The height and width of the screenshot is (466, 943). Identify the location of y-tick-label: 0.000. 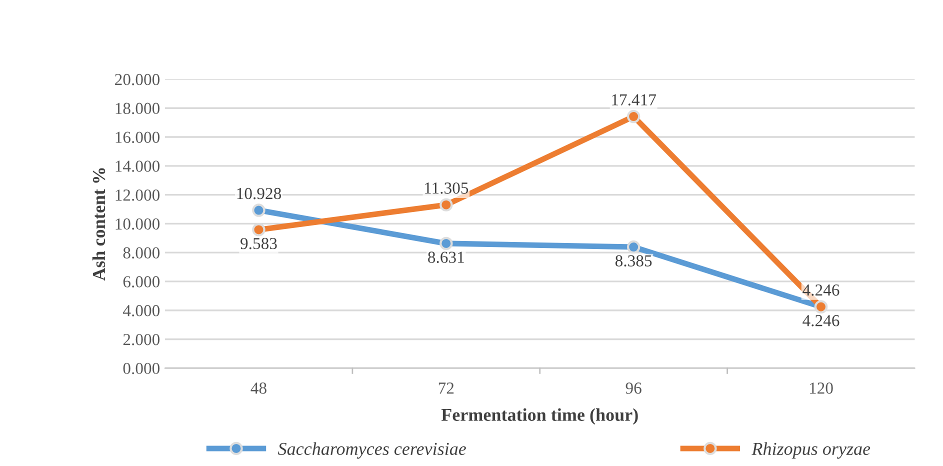
(141, 368).